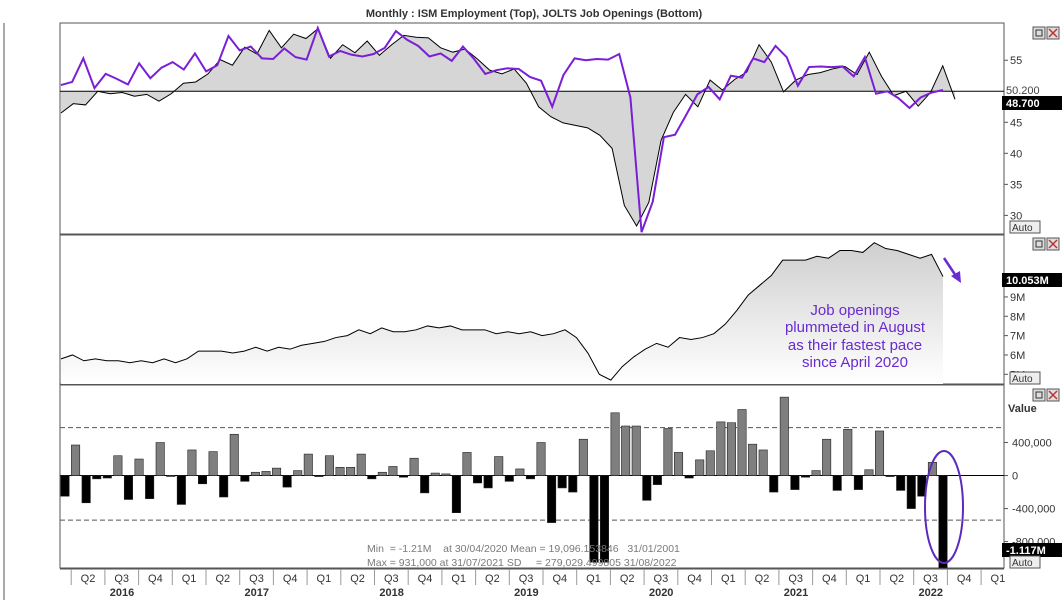  I want to click on panel-2-maximize-button, so click(1039, 244).